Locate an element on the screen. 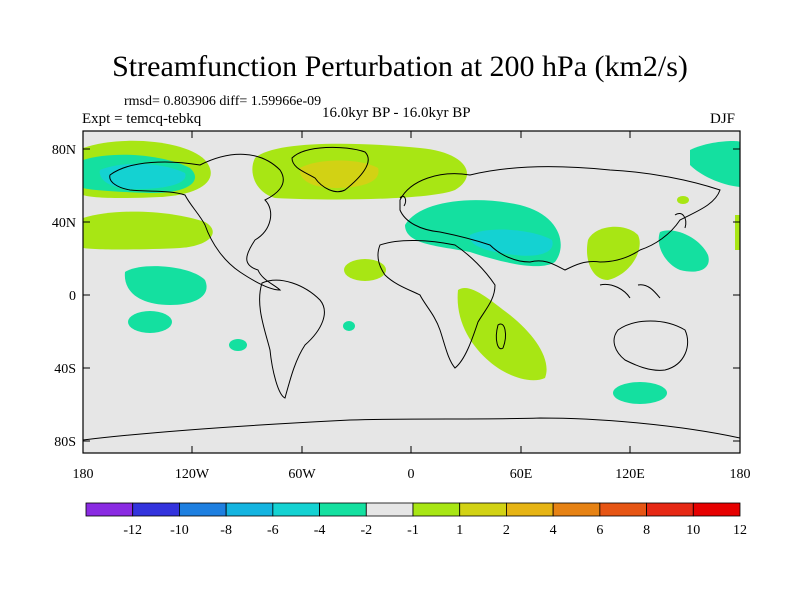  colorbar-label: -4 is located at coordinates (320, 530).